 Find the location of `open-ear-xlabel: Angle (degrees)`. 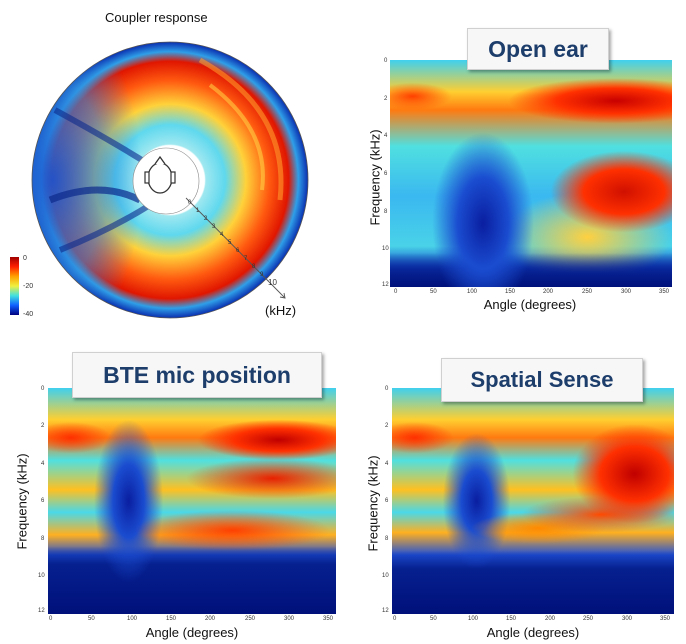

open-ear-xlabel: Angle (degrees) is located at coordinates (530, 304).